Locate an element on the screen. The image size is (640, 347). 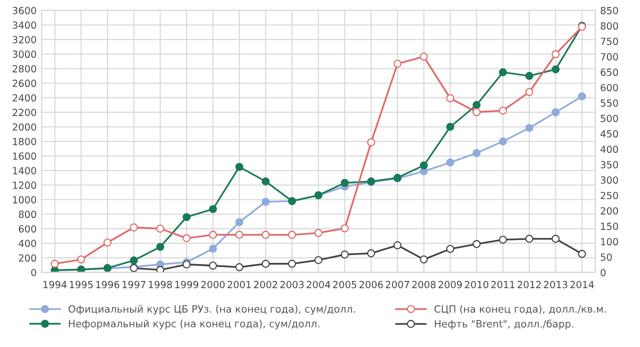
x-tick-label: 1999 is located at coordinates (186, 284).